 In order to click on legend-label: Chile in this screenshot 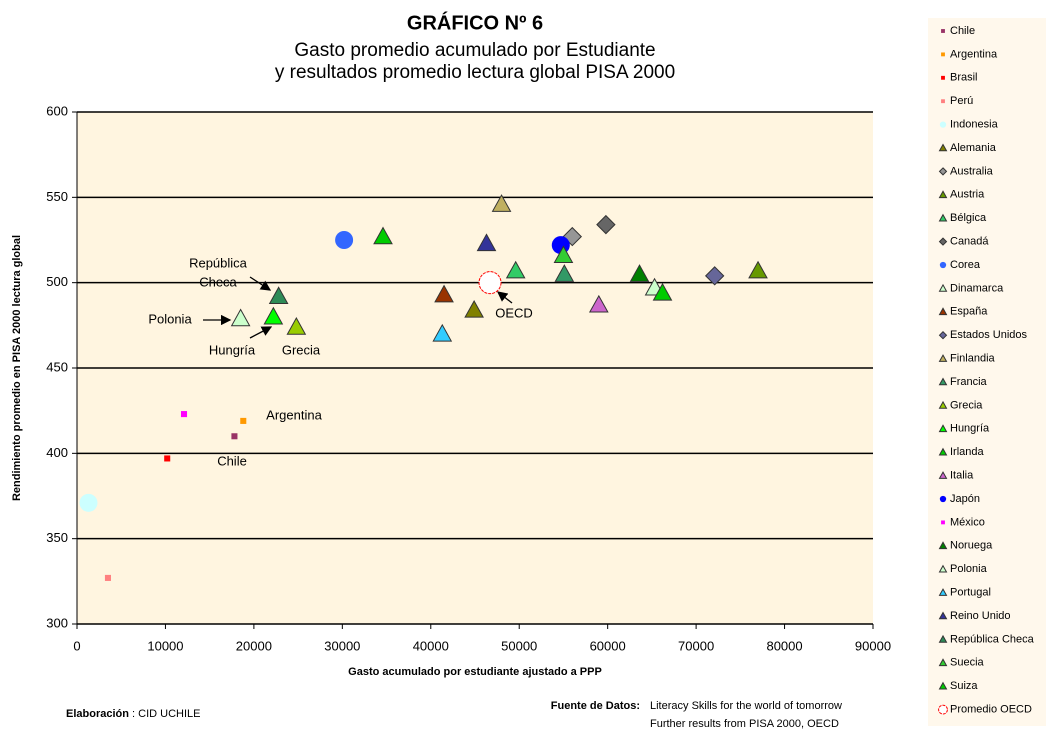, I will do `click(962, 31)`.